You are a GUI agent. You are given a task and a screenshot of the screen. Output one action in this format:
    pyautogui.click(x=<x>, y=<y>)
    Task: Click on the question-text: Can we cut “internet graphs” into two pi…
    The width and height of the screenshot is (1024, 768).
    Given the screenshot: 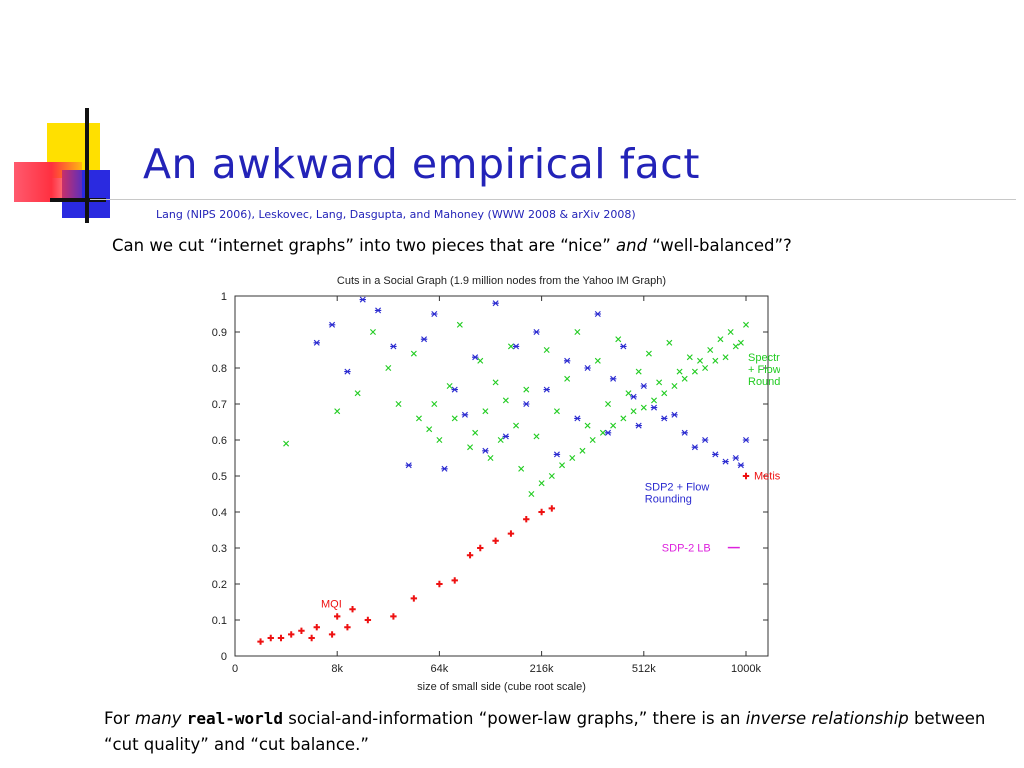 What is the action you would take?
    pyautogui.click(x=452, y=245)
    